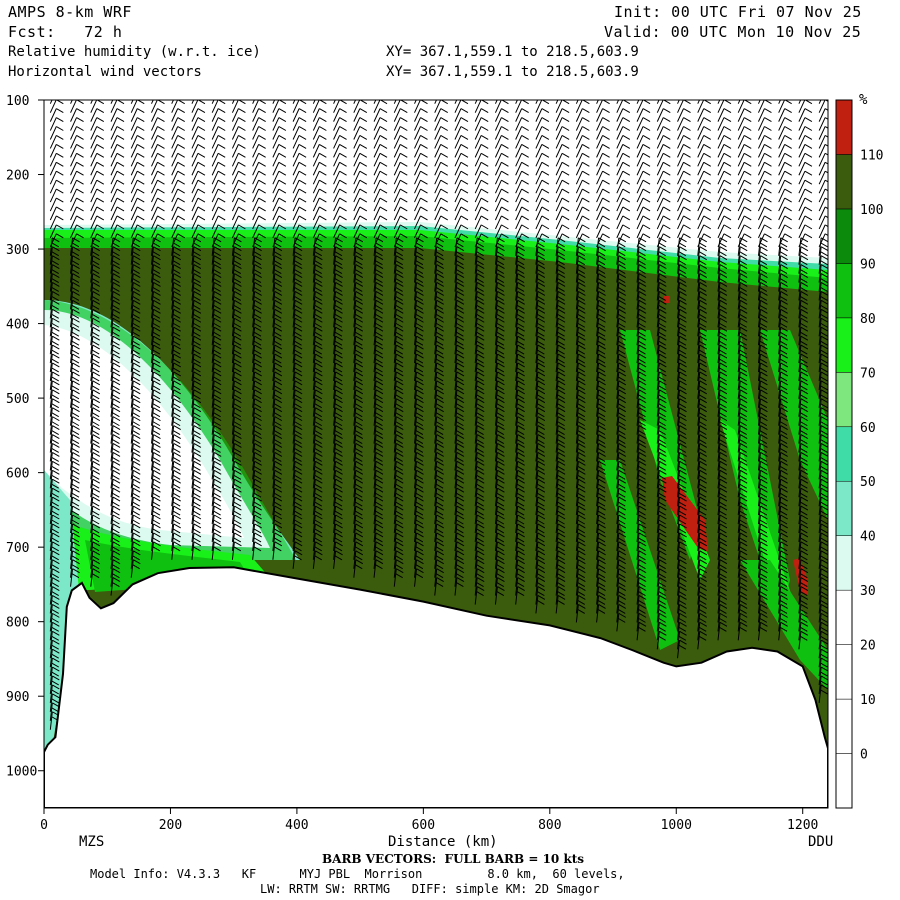  Describe the element at coordinates (738, 12) in the screenshot. I see `init-time: Init: 00 UTC Fri 07 Nov 25` at that location.